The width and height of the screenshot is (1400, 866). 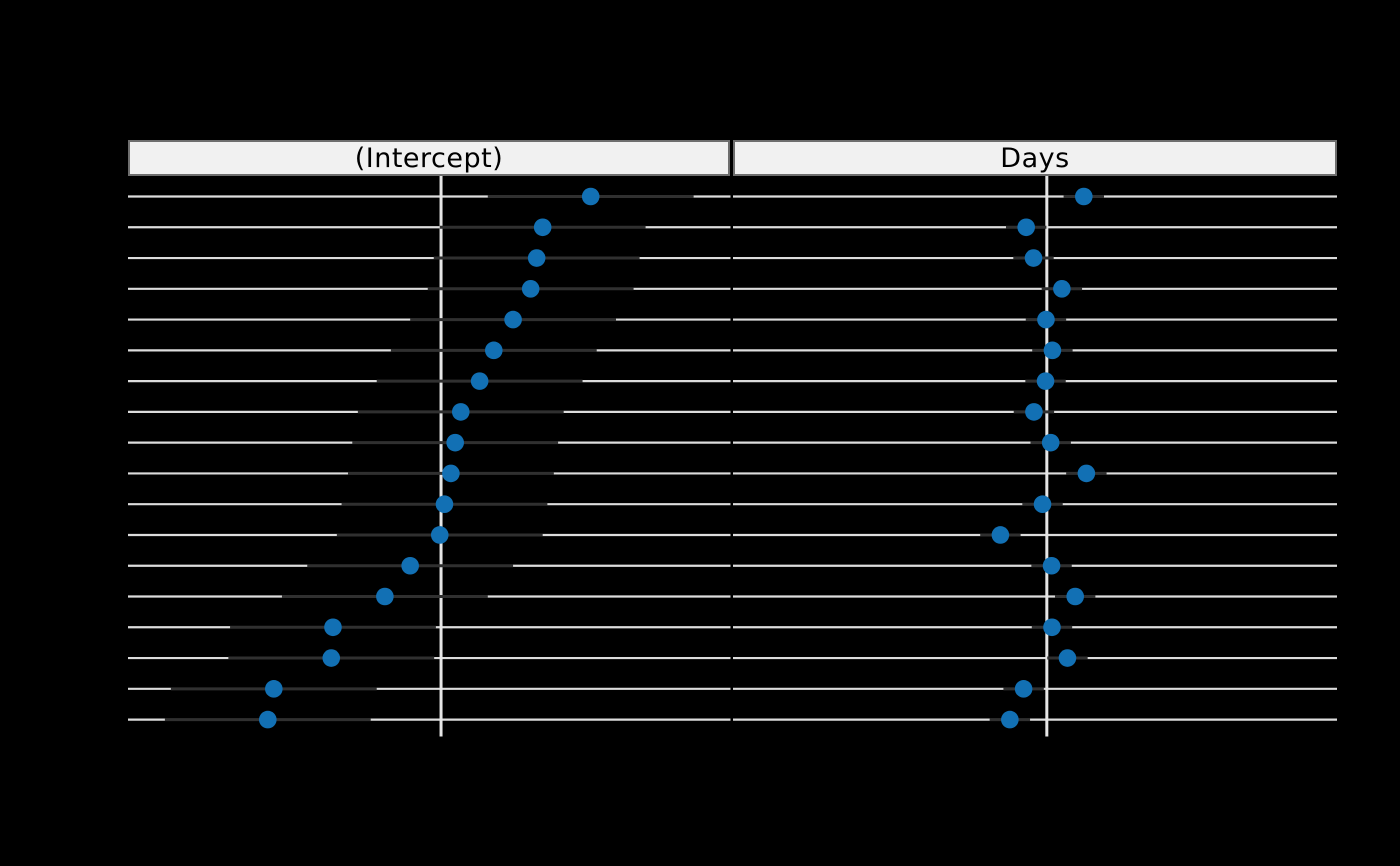 I want to click on strip-label-intercept: (Intercept), so click(x=429, y=158).